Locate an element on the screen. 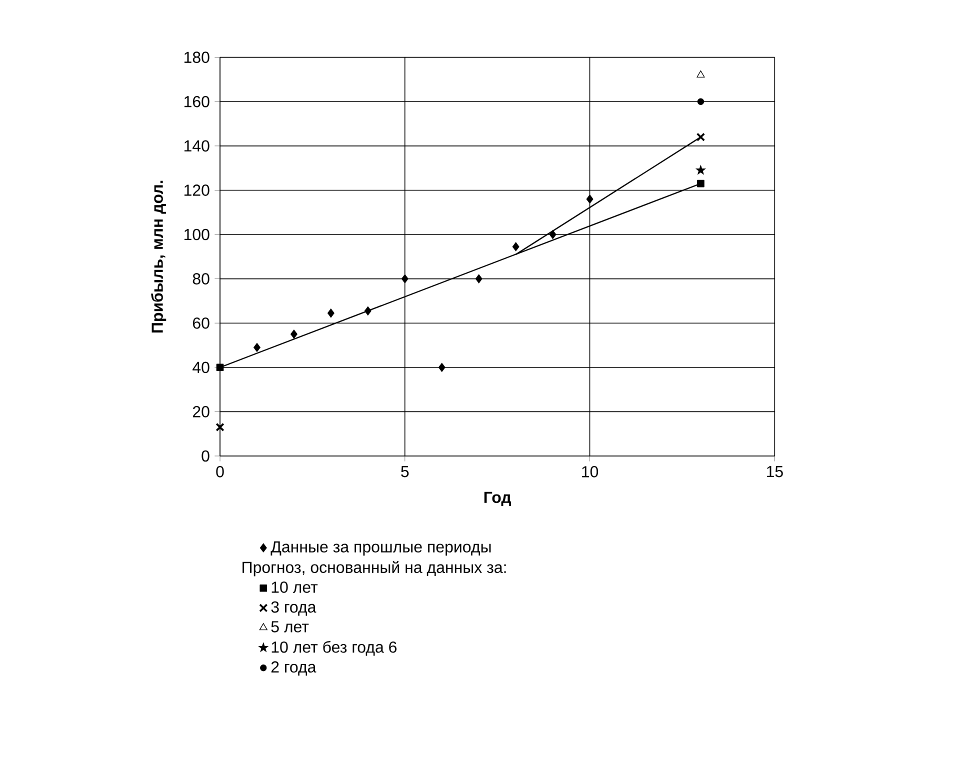  y-tick-label: 180 is located at coordinates (197, 57).